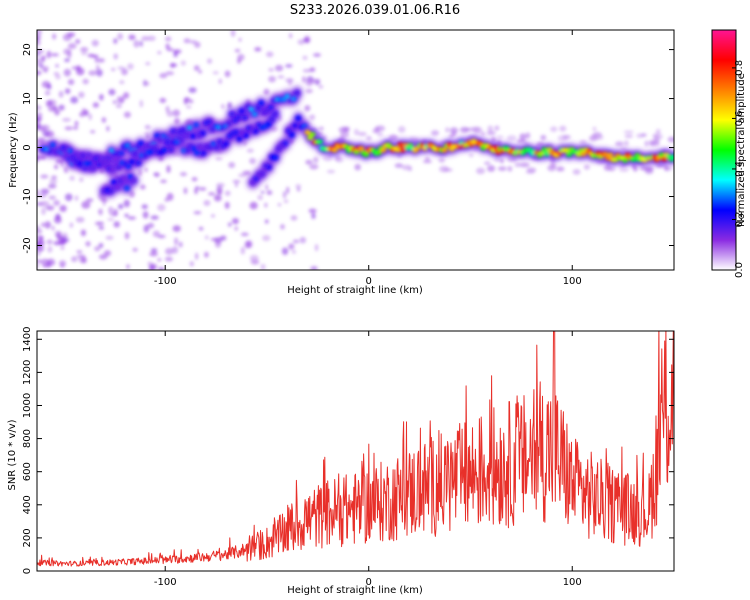  What do you see at coordinates (119, 184) in the screenshot?
I see `ridge-lower-branch` at bounding box center [119, 184].